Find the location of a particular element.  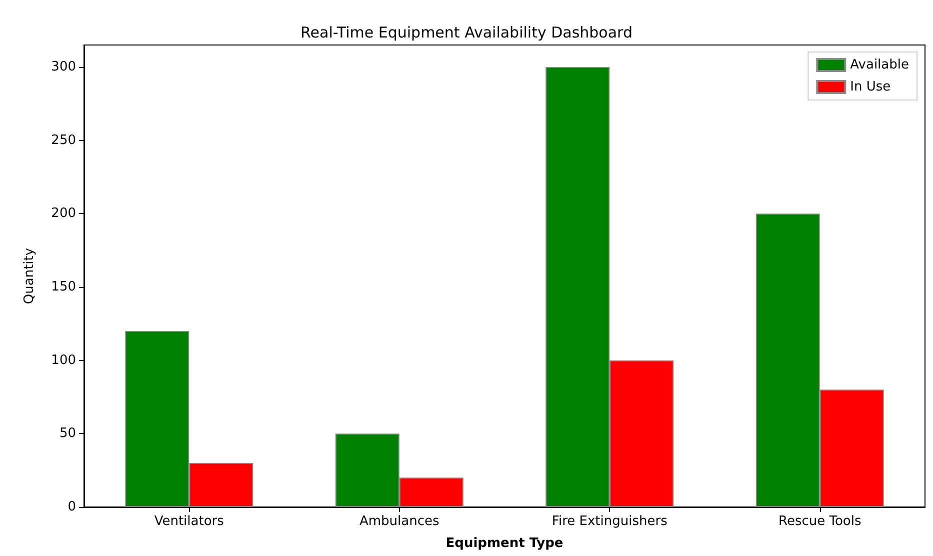

y-tick-label: 300 is located at coordinates (63, 67).